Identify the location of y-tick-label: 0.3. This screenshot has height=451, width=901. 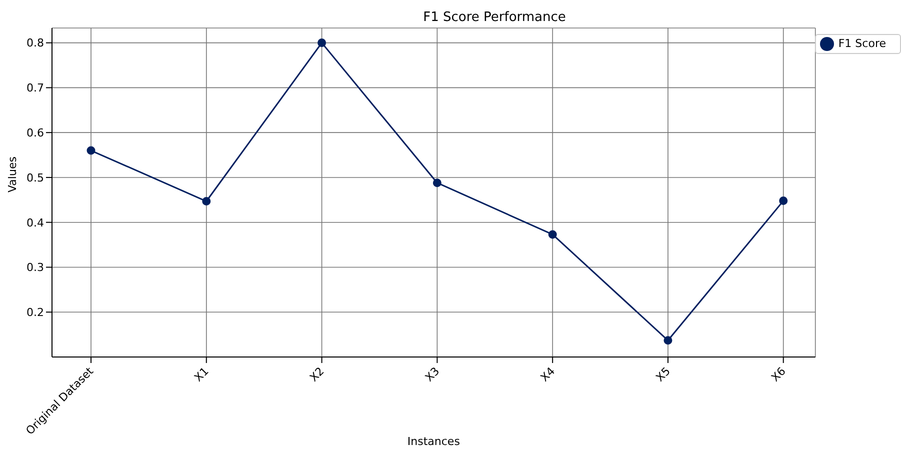
(35, 267).